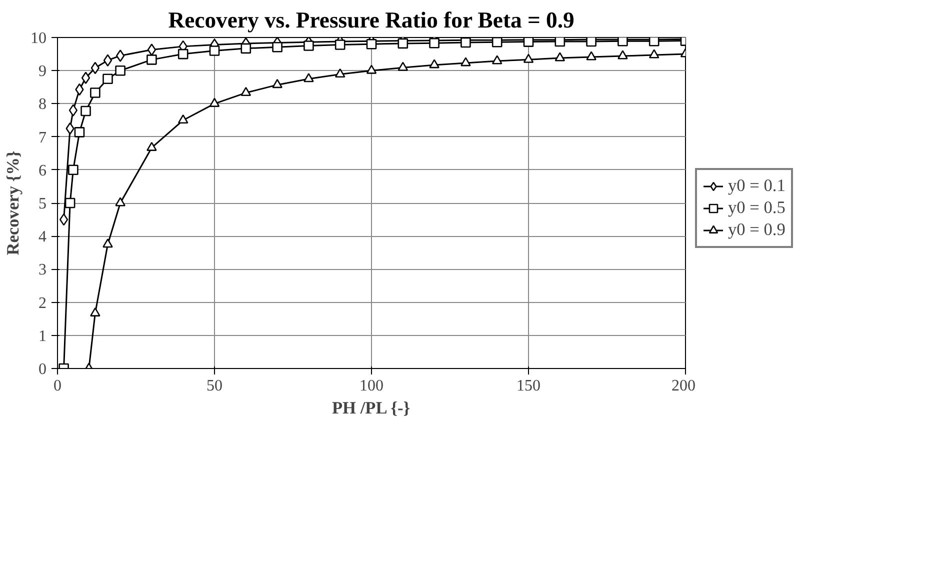  I want to click on x-tick-label: 200, so click(684, 386).